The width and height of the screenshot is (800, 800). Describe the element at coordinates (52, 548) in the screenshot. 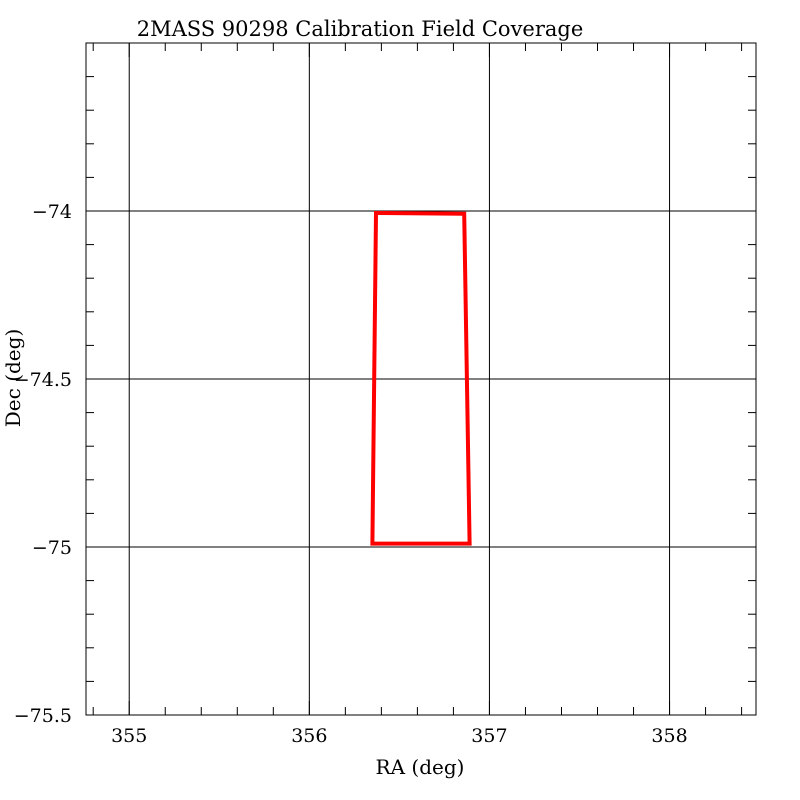

I see `y-tick-label: −75` at that location.